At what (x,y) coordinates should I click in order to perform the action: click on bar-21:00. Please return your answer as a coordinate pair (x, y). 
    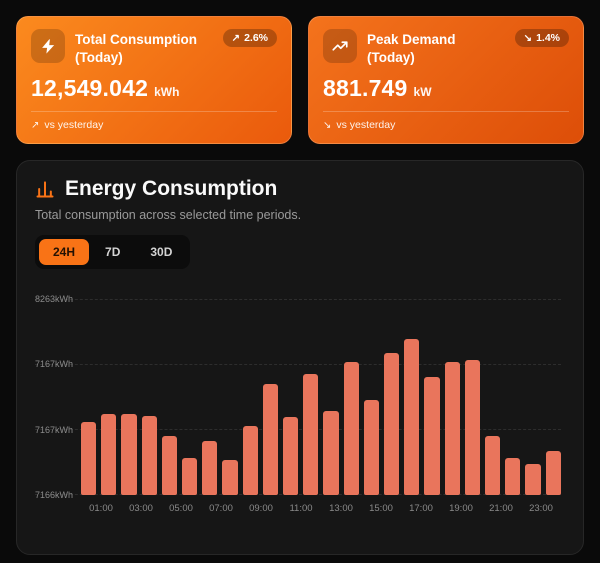
    Looking at the image, I should click on (513, 477).